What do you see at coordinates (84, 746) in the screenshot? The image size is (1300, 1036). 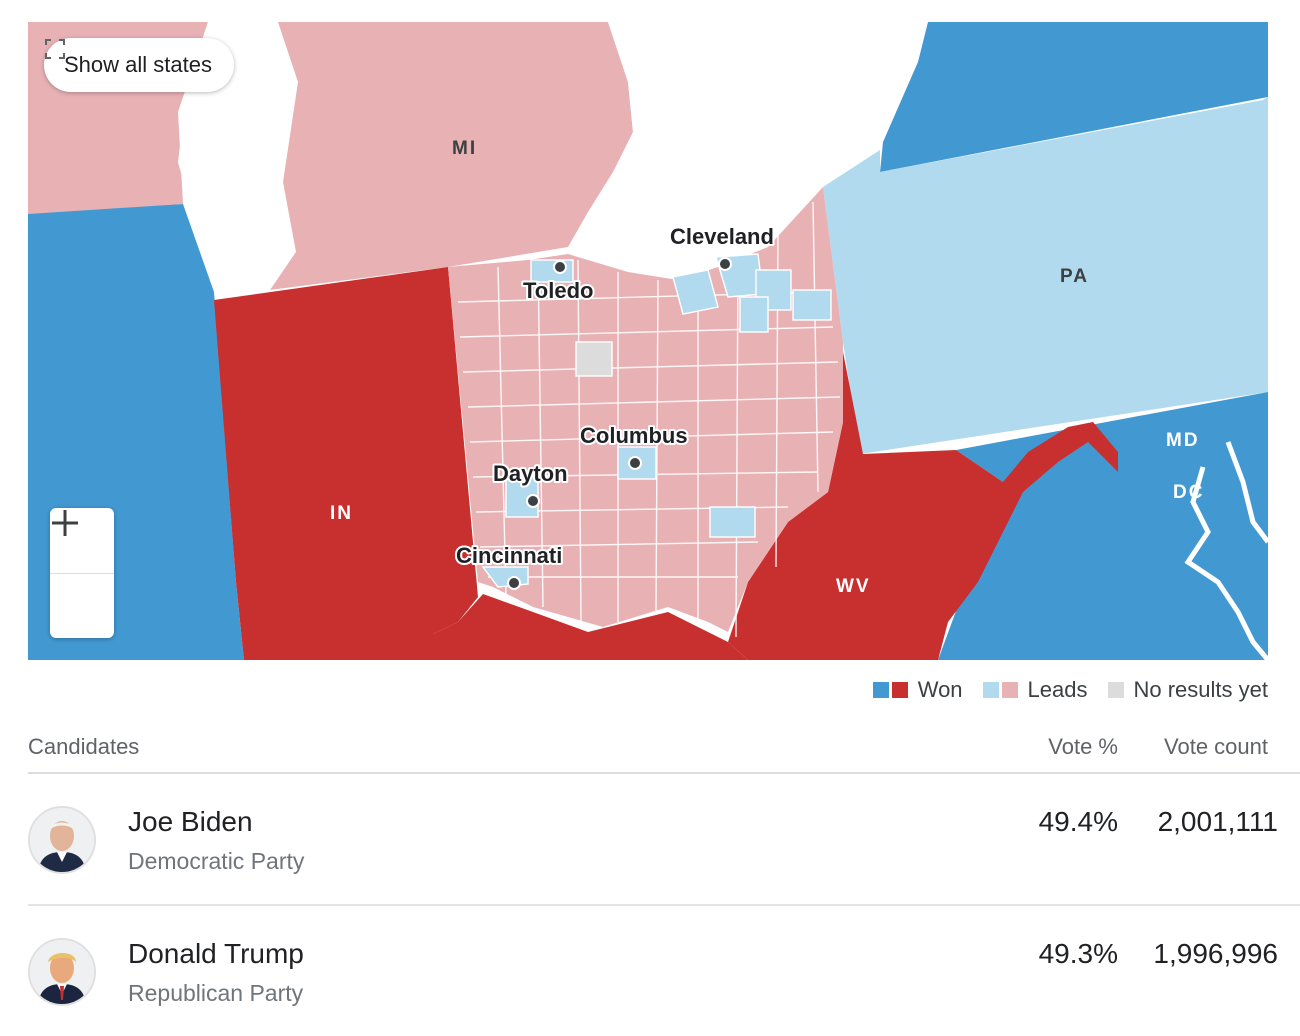 I see `header-candidates: Candidates` at bounding box center [84, 746].